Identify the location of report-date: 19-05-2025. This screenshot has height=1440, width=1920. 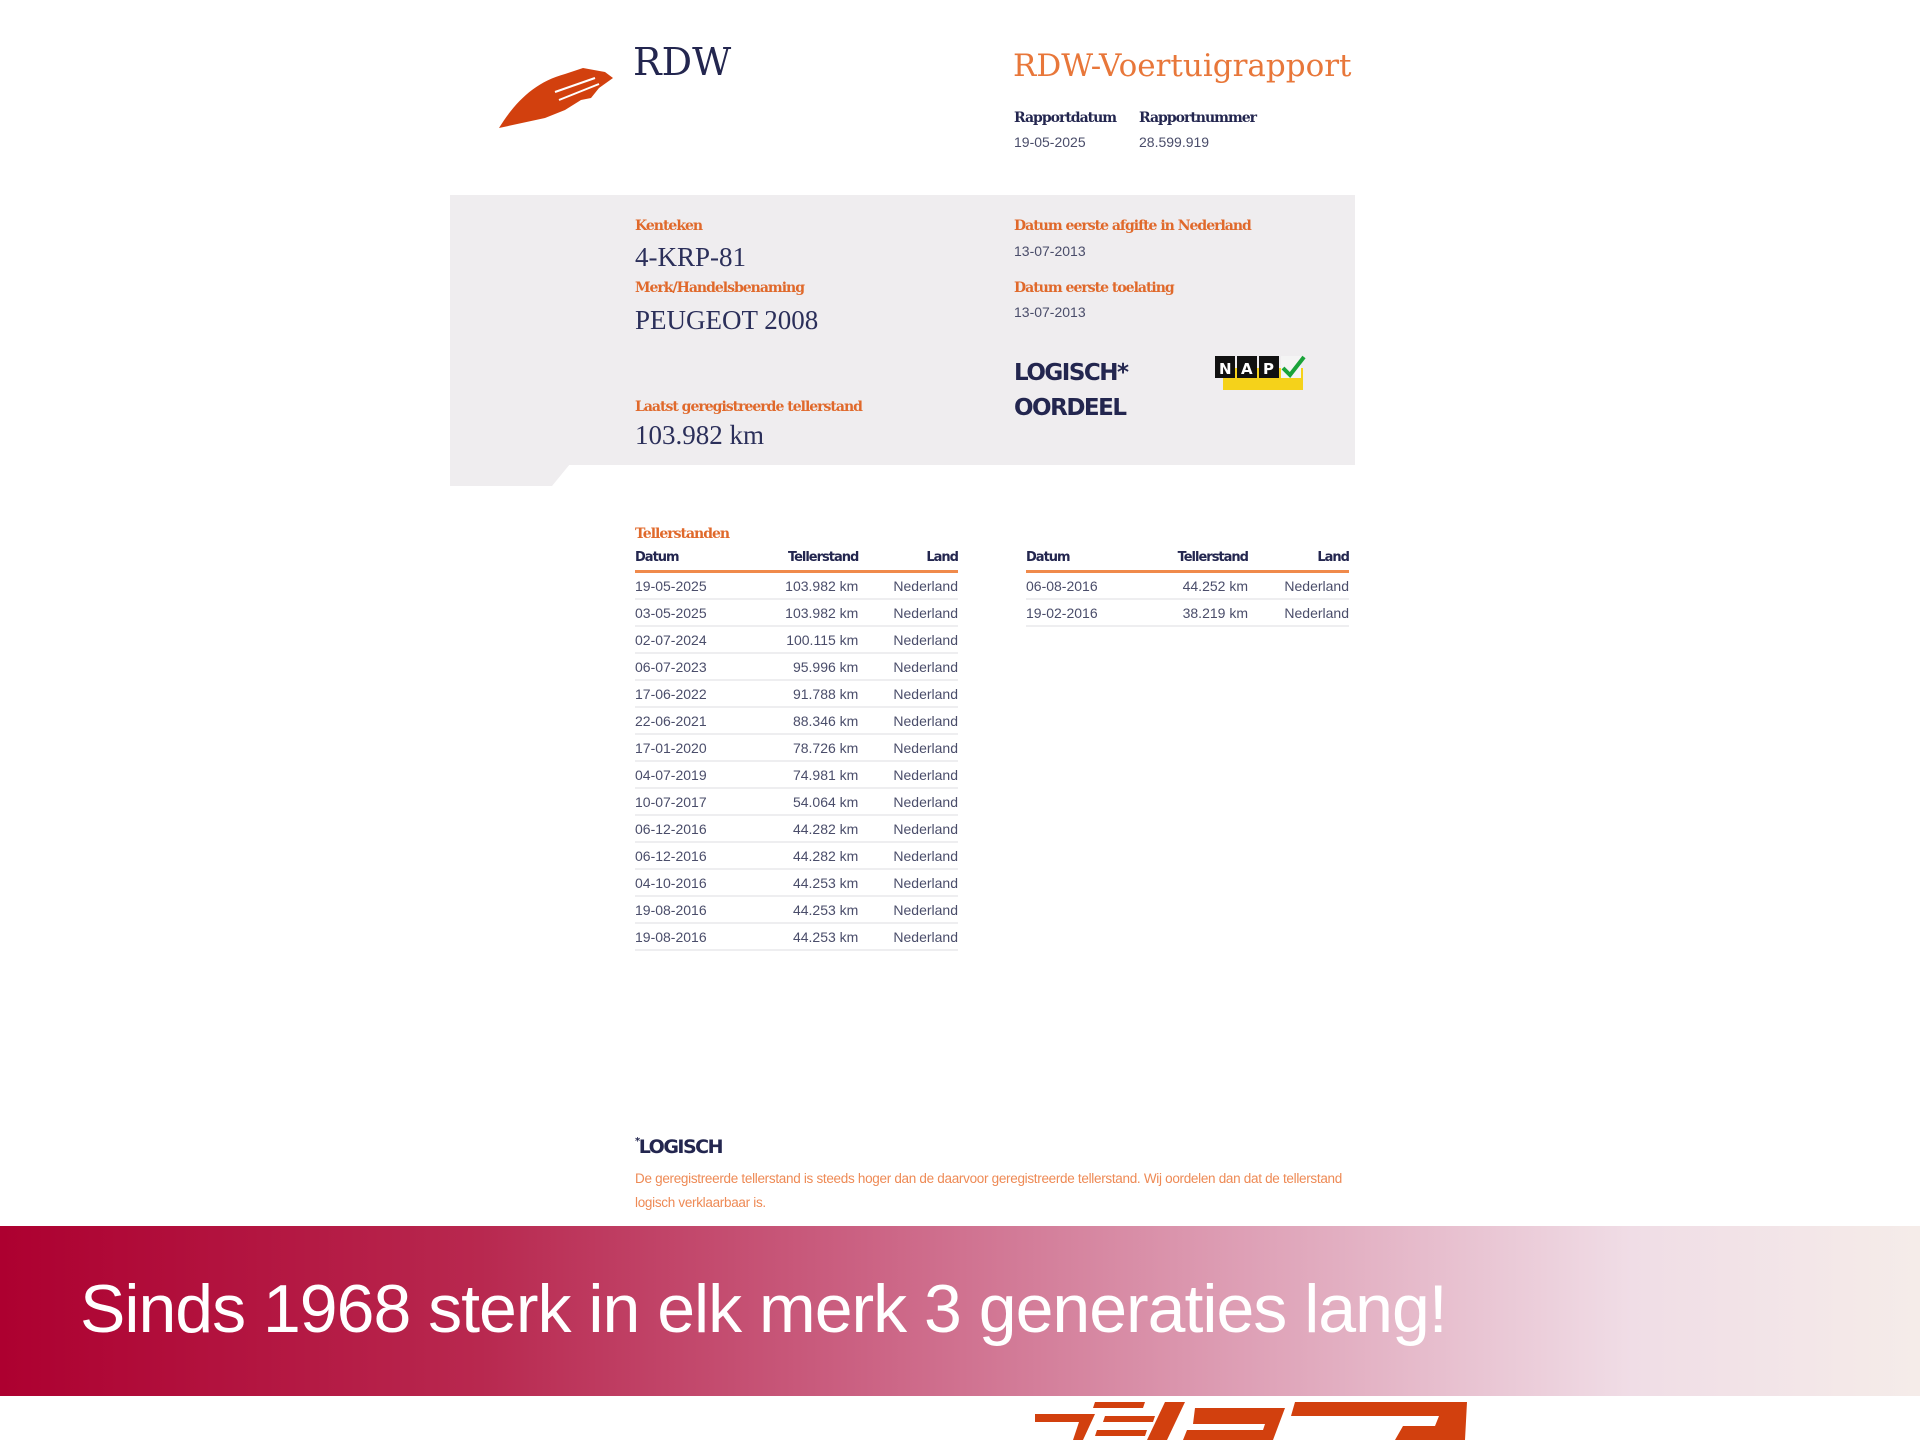
(1050, 142).